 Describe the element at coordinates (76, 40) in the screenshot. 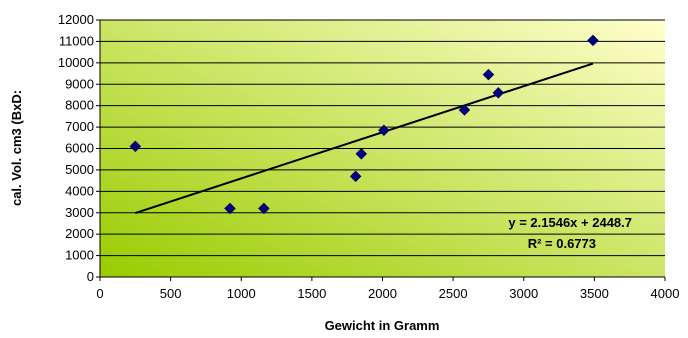

I see `y-tick-label: 11000` at that location.